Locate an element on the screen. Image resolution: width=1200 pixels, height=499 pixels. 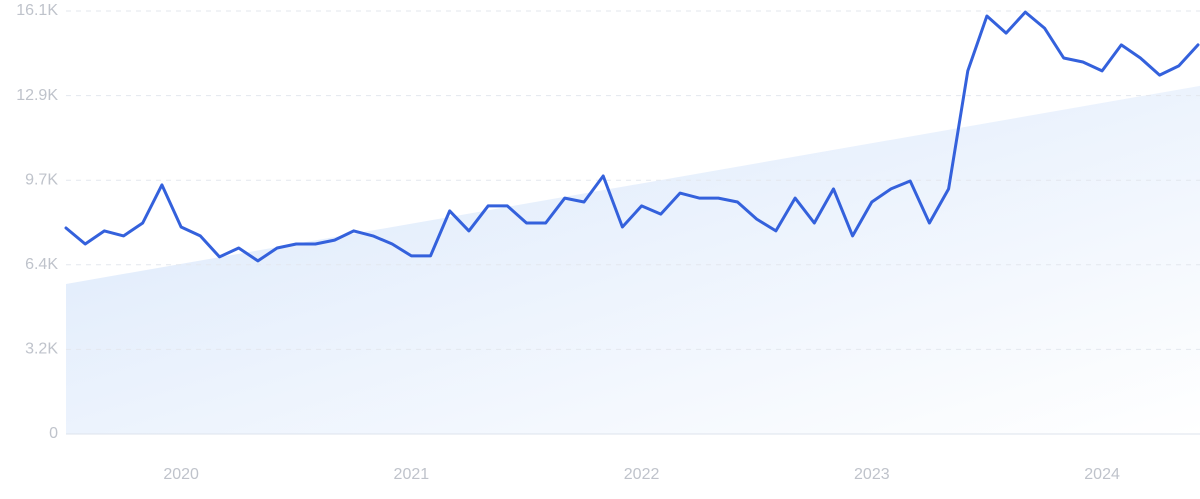
y-tick-label: 6.4K is located at coordinates (41, 264).